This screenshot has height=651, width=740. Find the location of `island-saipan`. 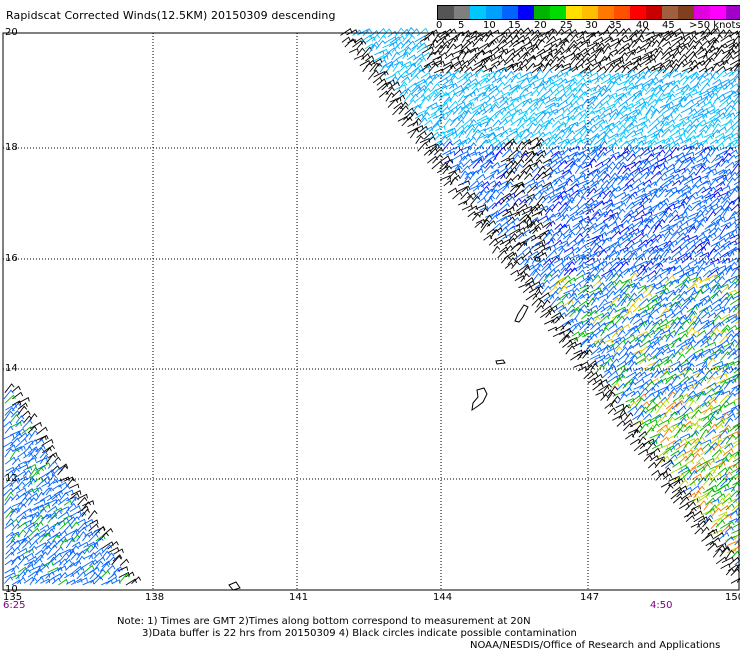

island-saipan is located at coordinates (521, 313).